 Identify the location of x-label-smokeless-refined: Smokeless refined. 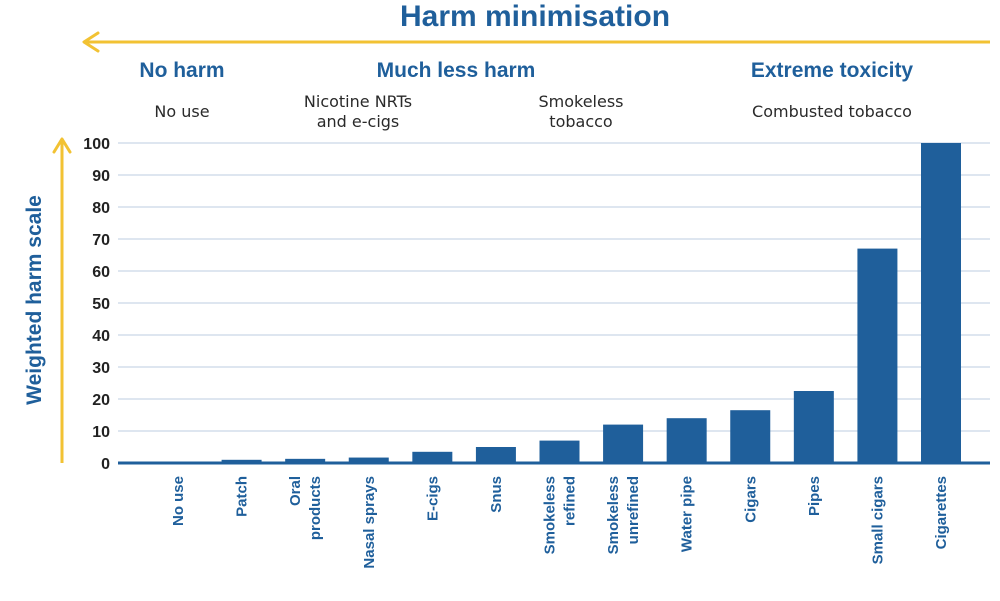
(560, 515).